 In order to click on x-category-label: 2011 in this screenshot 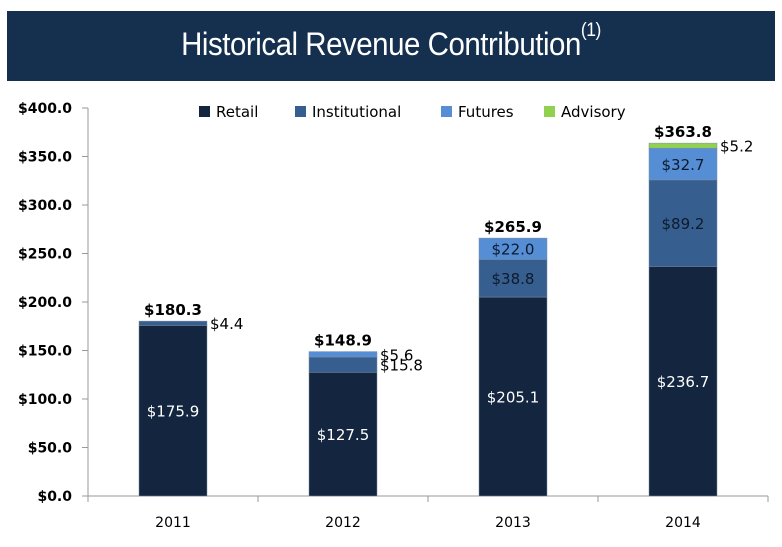, I will do `click(173, 523)`.